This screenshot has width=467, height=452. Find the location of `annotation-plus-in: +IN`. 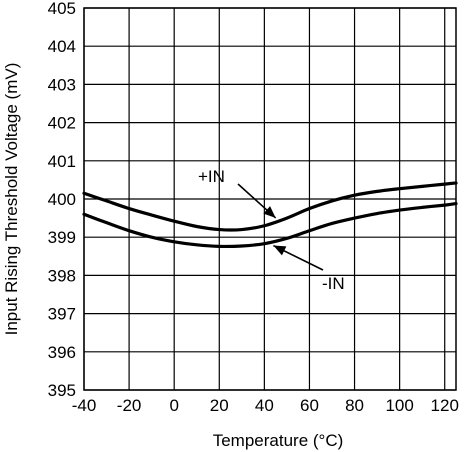

annotation-plus-in: +IN is located at coordinates (211, 176).